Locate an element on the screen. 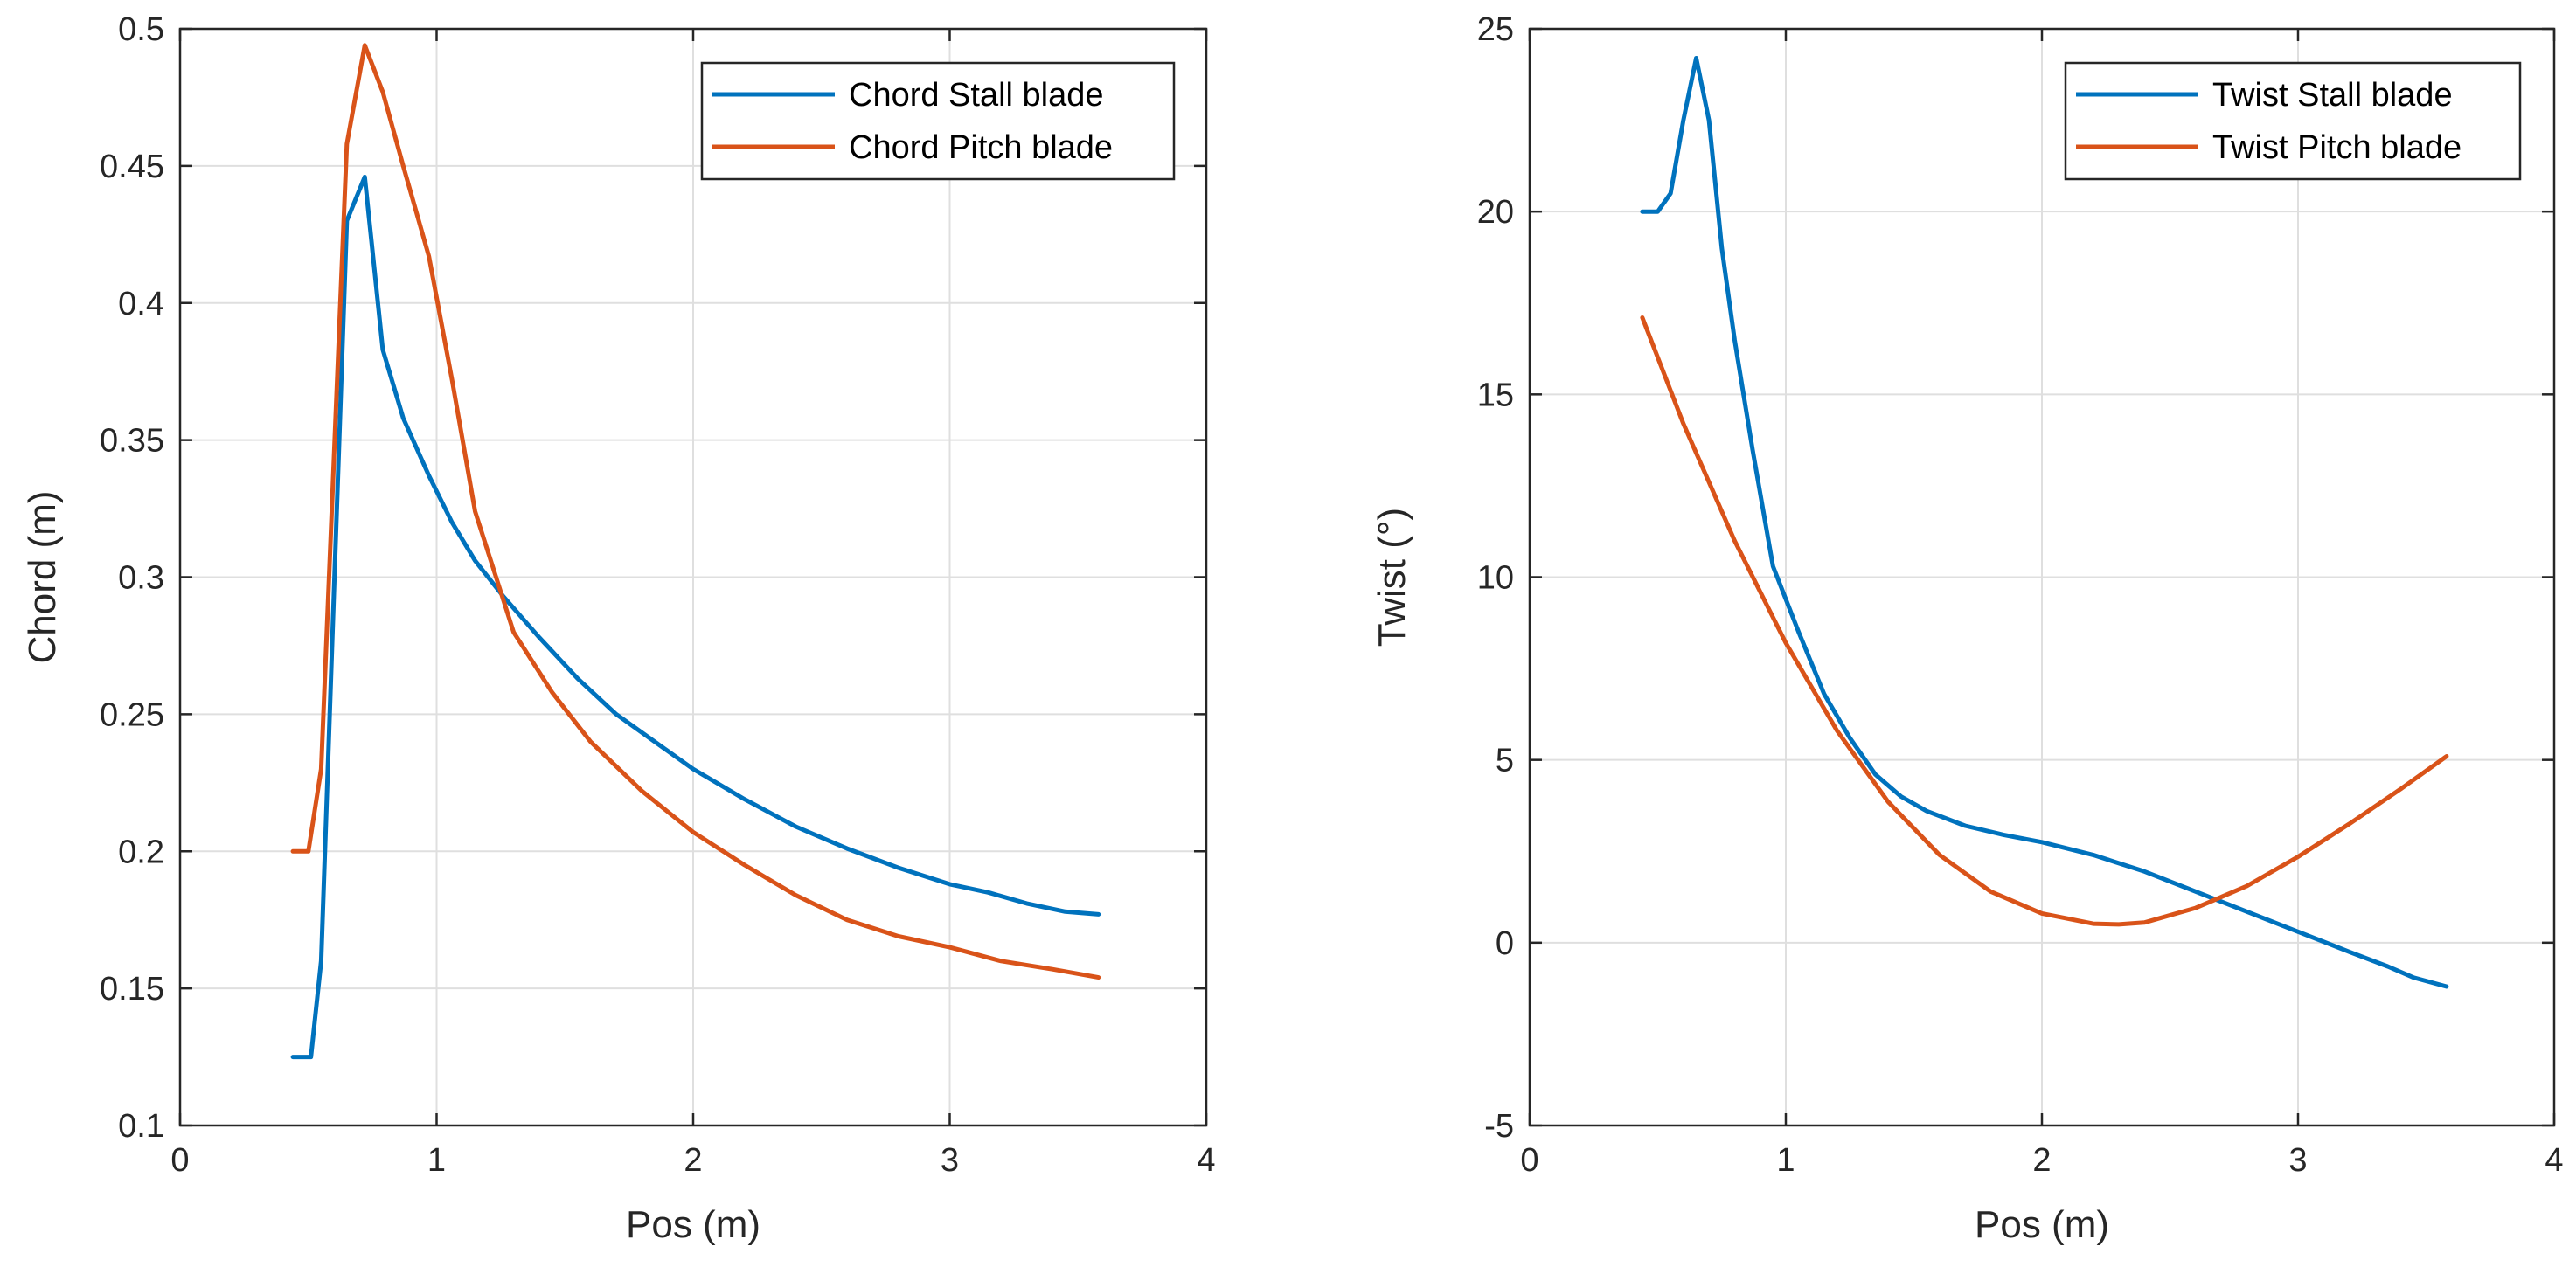  y-tick-label: 0.4 is located at coordinates (141, 304).